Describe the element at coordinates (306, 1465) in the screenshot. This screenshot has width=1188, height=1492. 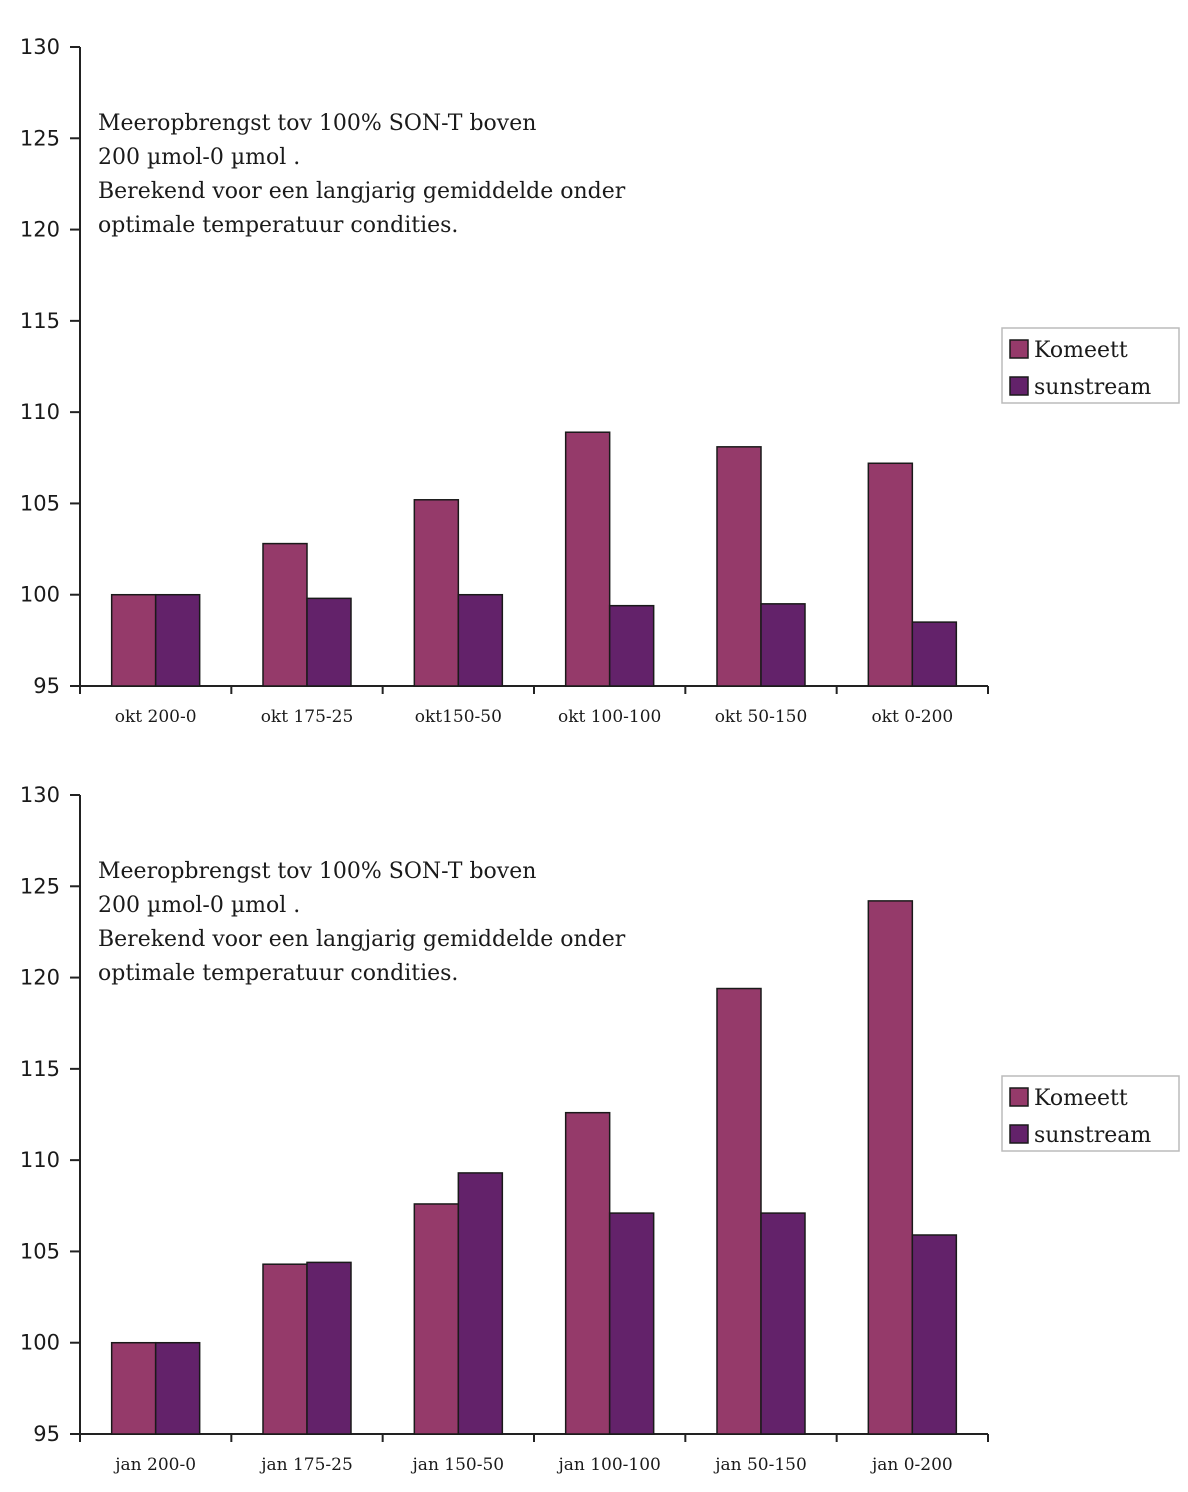
I see `category-label: jan 175-25` at that location.